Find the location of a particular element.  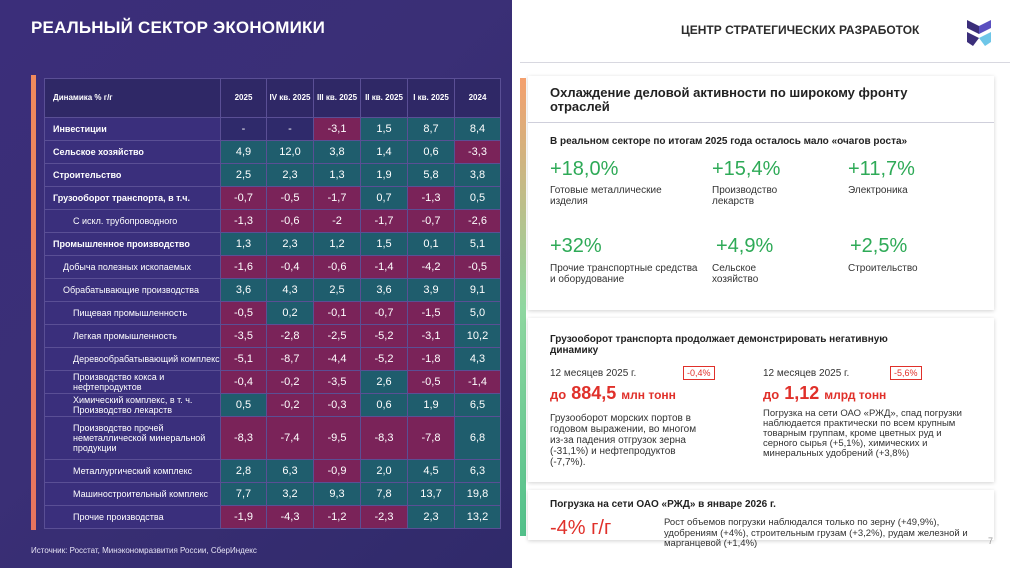

value-cell: -0,2 is located at coordinates (290, 382).